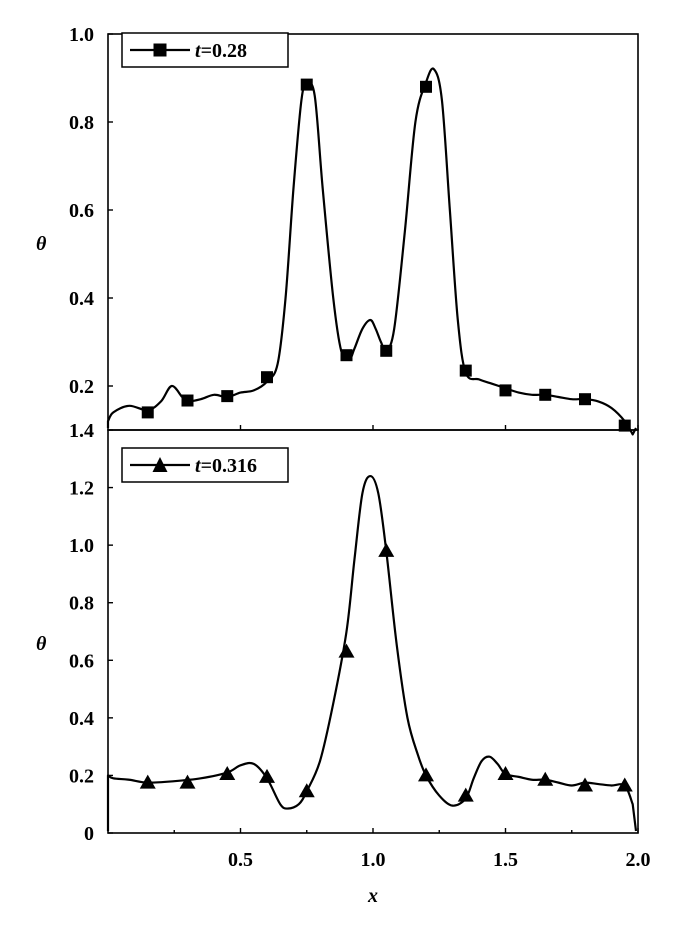 This screenshot has width=700, height=929. I want to click on bottom-y-axis-label: θ, so click(41, 644).